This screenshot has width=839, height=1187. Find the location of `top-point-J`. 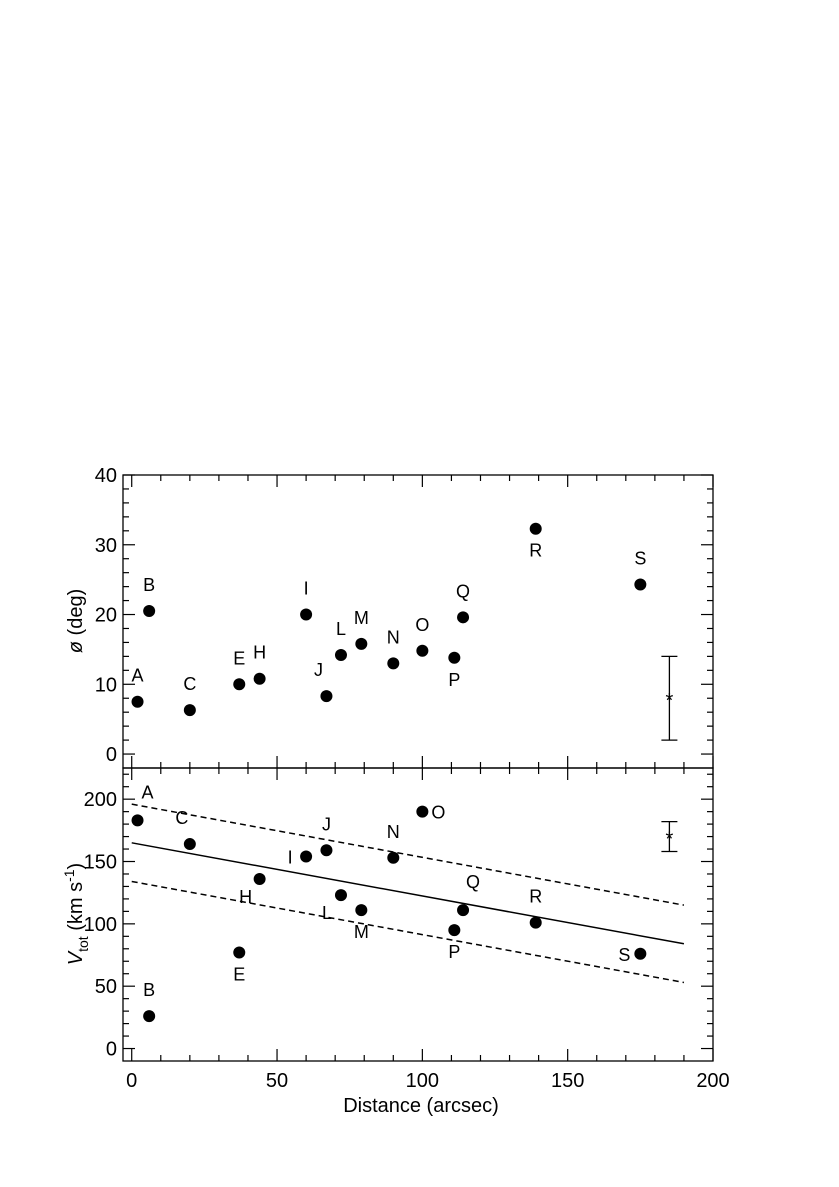

top-point-J is located at coordinates (326, 696).